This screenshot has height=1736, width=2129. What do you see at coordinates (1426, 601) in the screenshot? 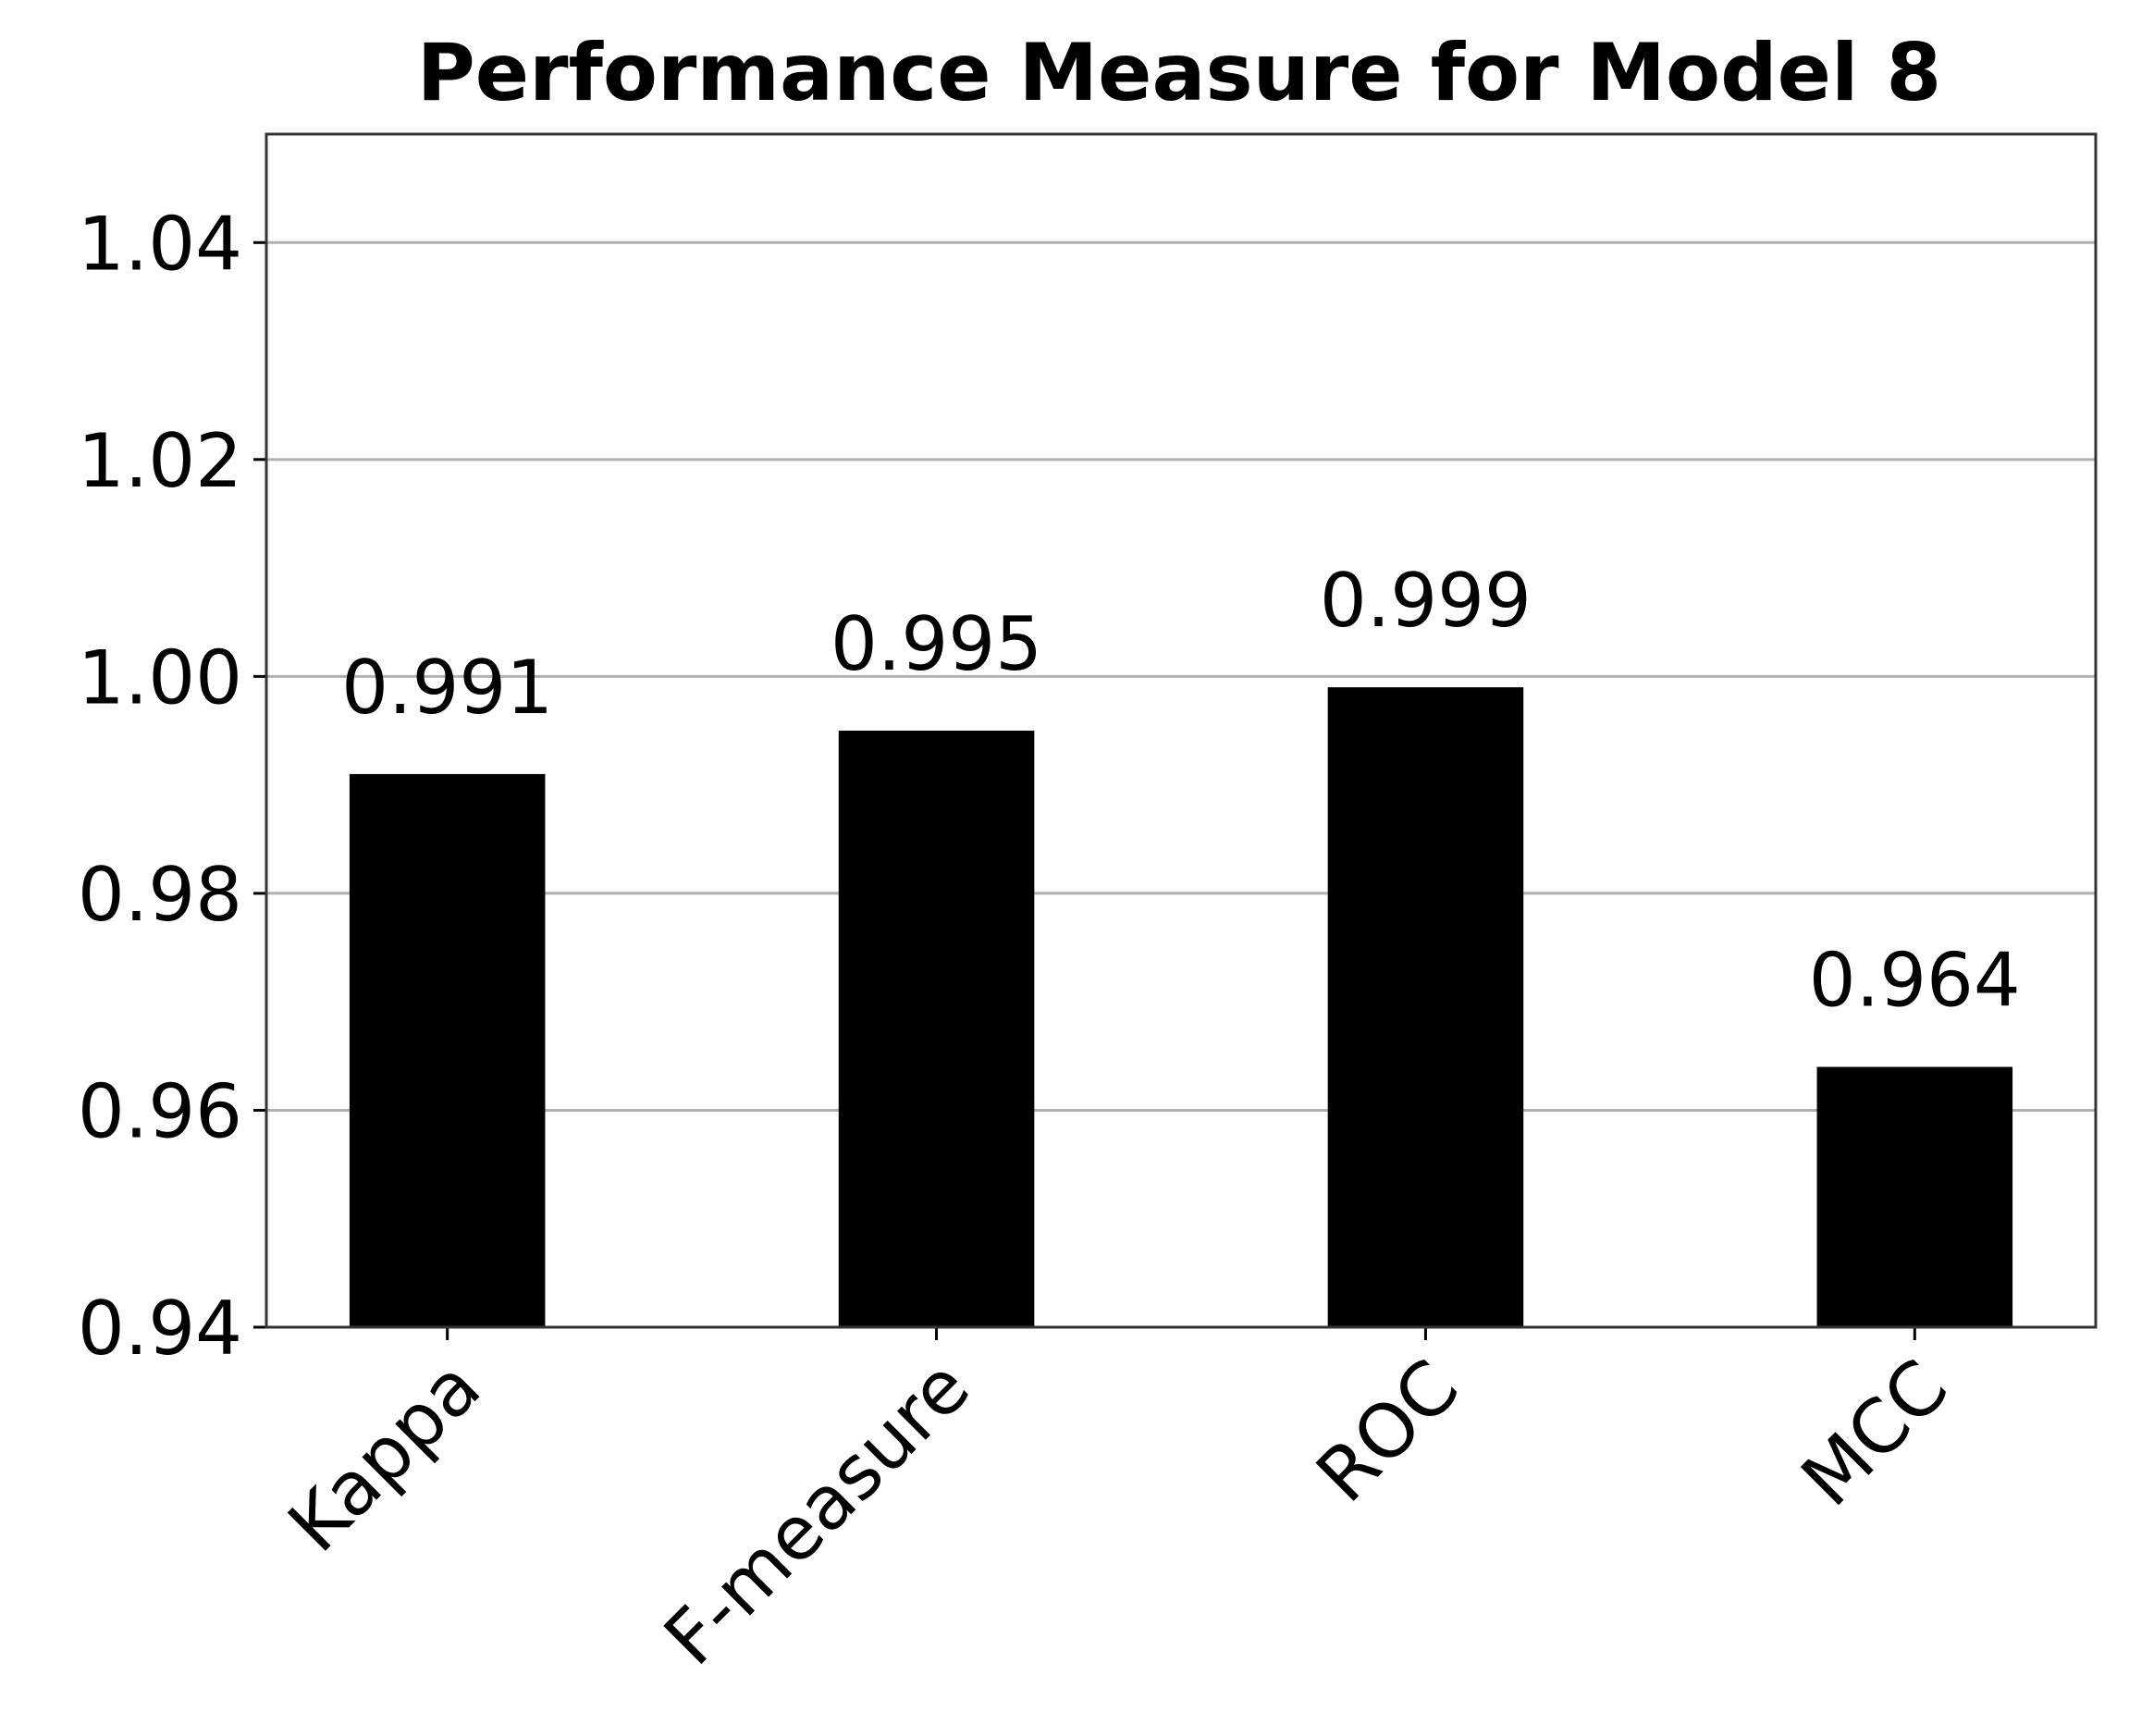
I see `value-label: 0.999` at bounding box center [1426, 601].